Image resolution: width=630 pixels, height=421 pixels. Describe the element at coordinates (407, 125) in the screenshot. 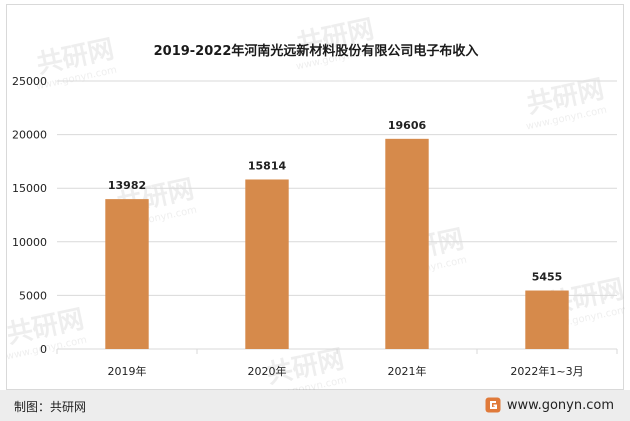

I see `data-label: 19606` at that location.